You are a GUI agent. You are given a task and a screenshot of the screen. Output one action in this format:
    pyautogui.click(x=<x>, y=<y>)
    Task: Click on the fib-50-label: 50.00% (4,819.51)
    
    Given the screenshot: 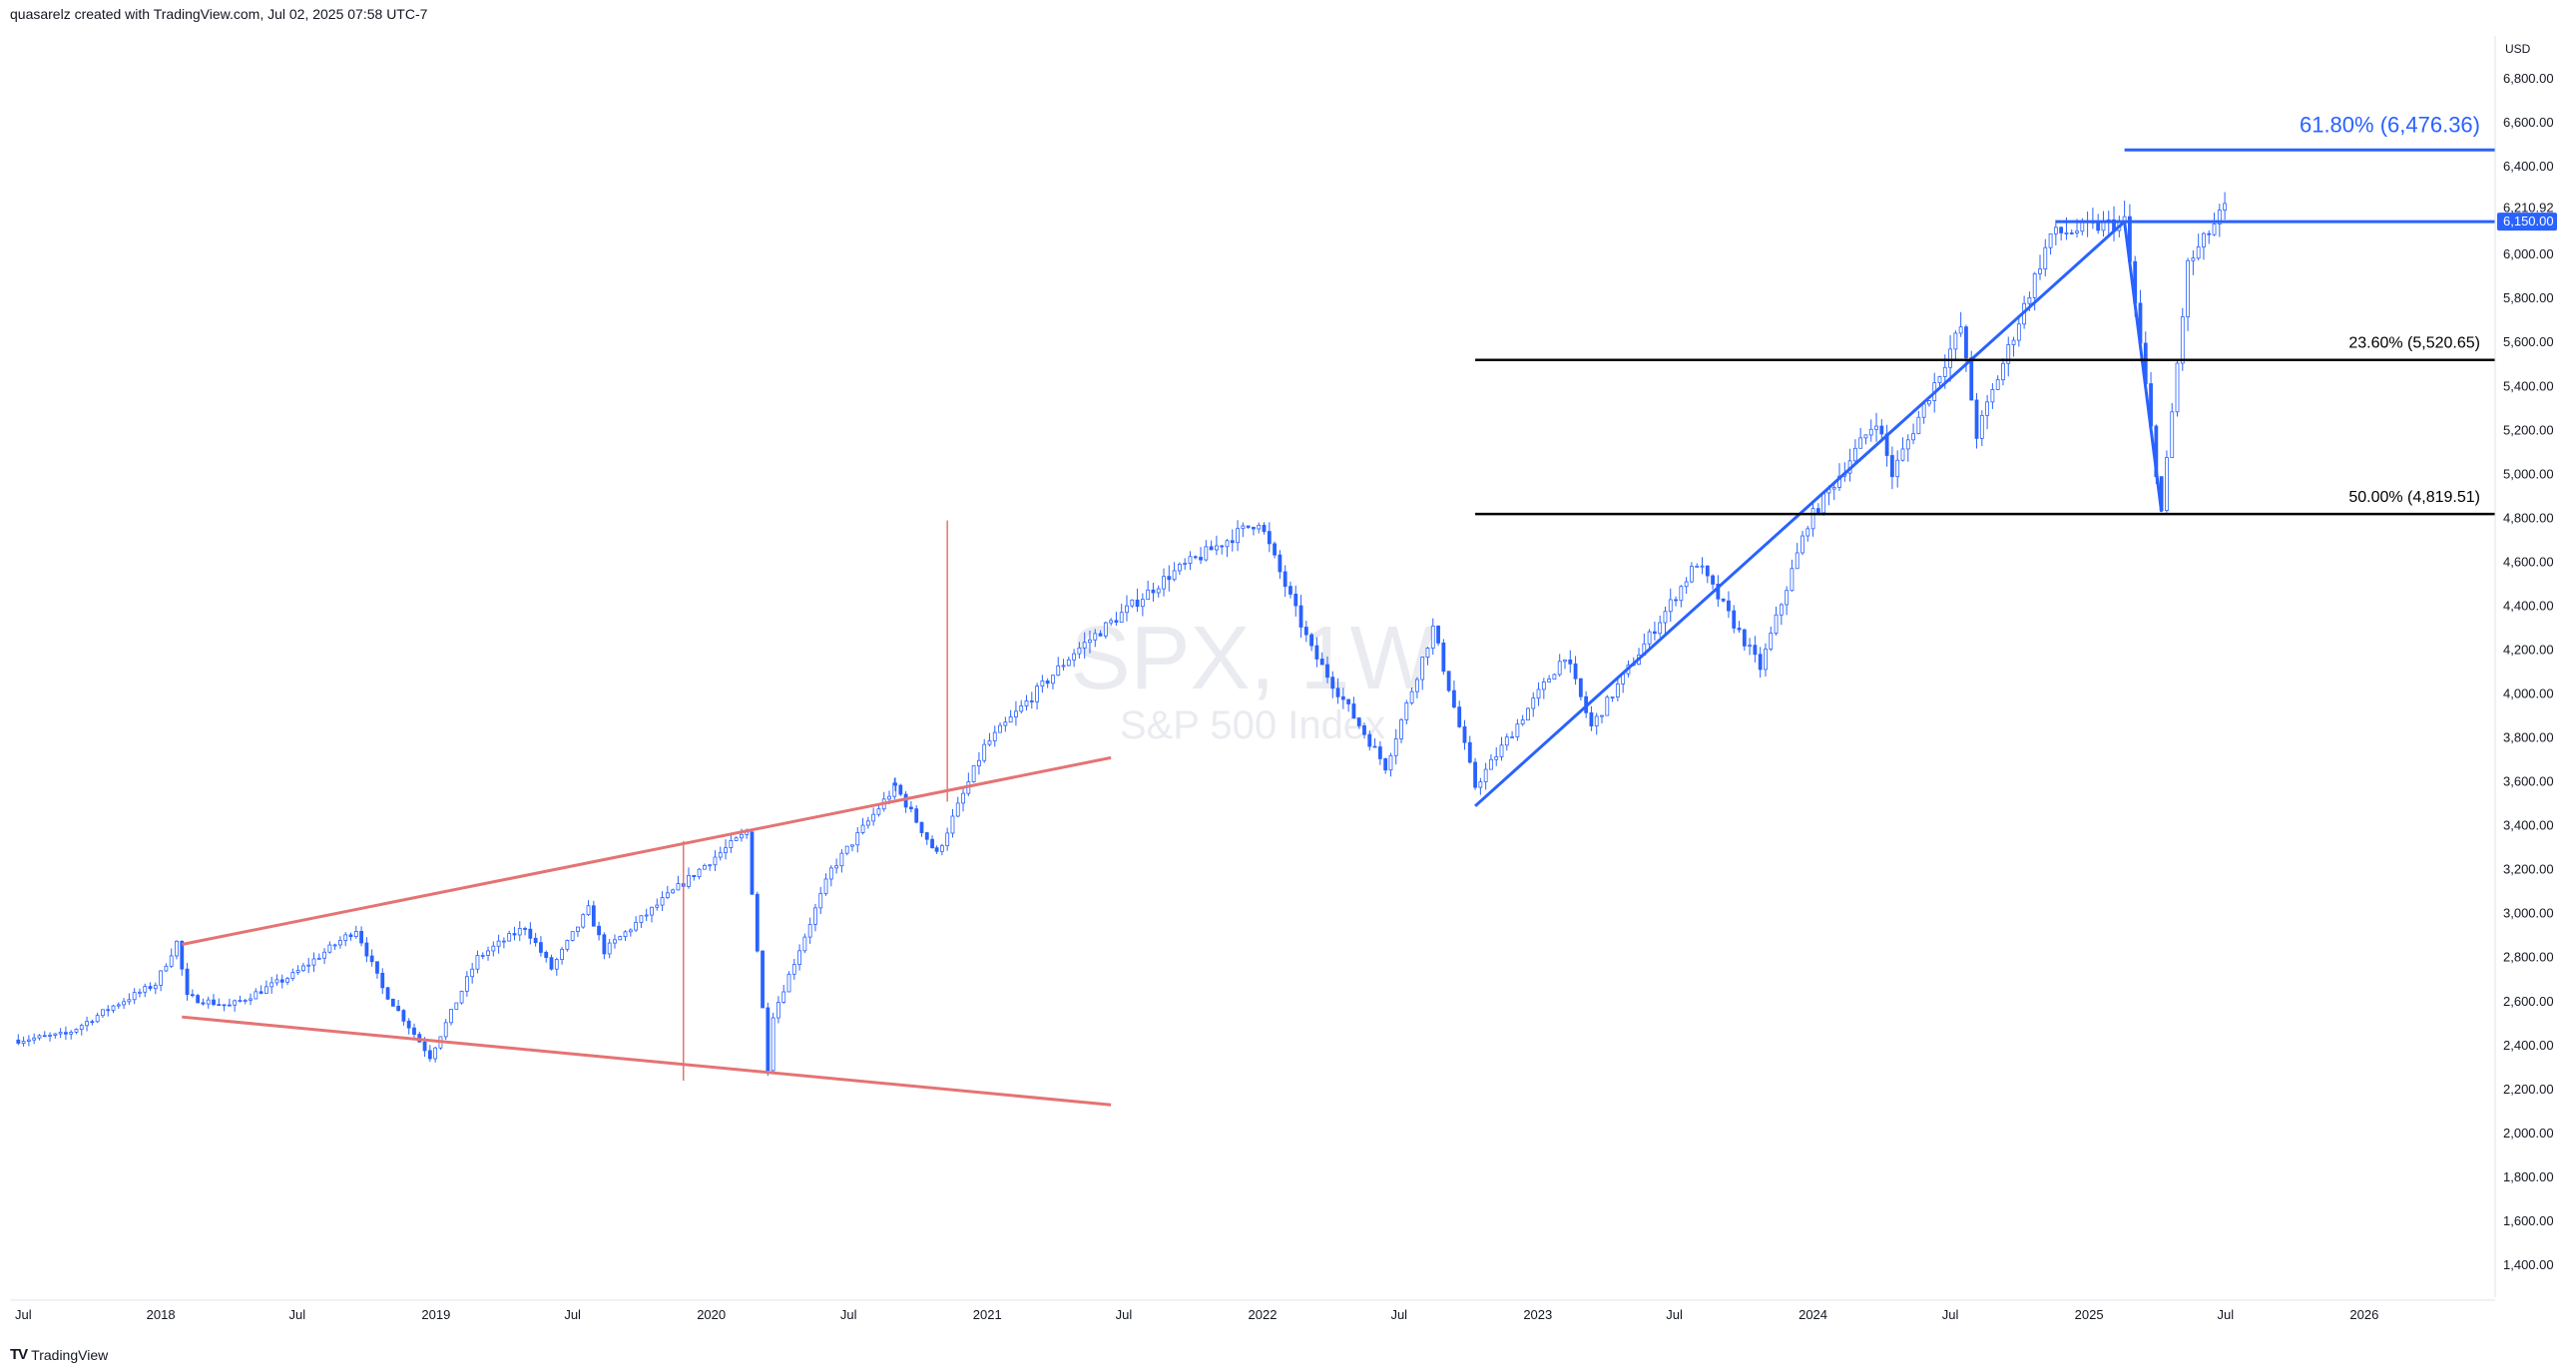 What is the action you would take?
    pyautogui.click(x=2414, y=498)
    